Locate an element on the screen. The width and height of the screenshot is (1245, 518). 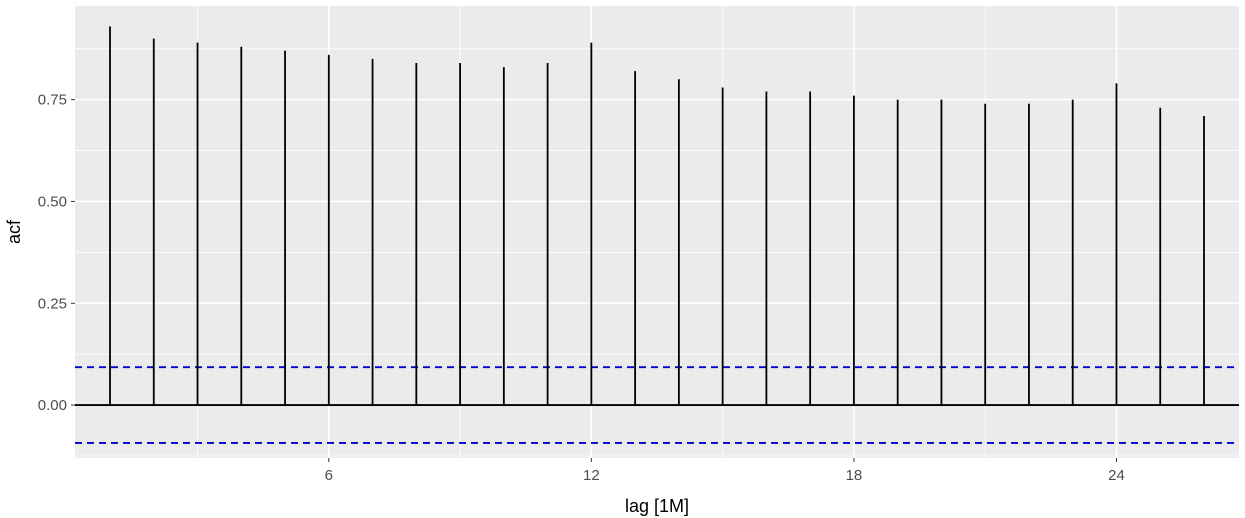
x-tick-label: 6 is located at coordinates (329, 475).